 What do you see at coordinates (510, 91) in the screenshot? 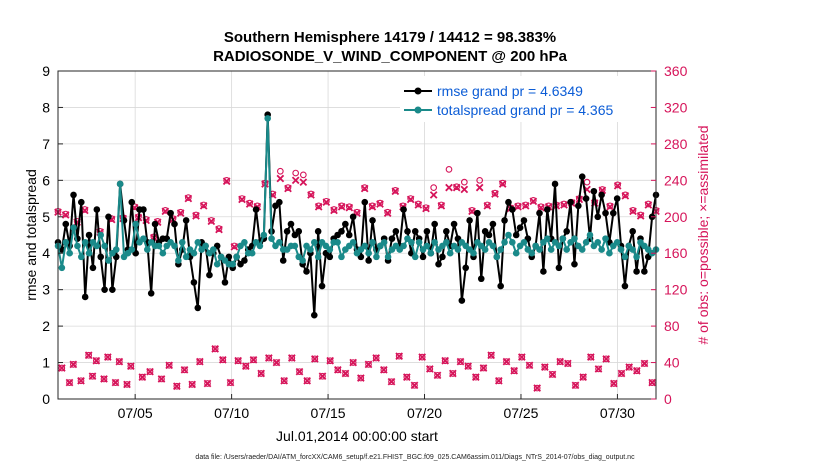
I see `legend-rmse-label: rmse grand pr = 4.6349` at bounding box center [510, 91].